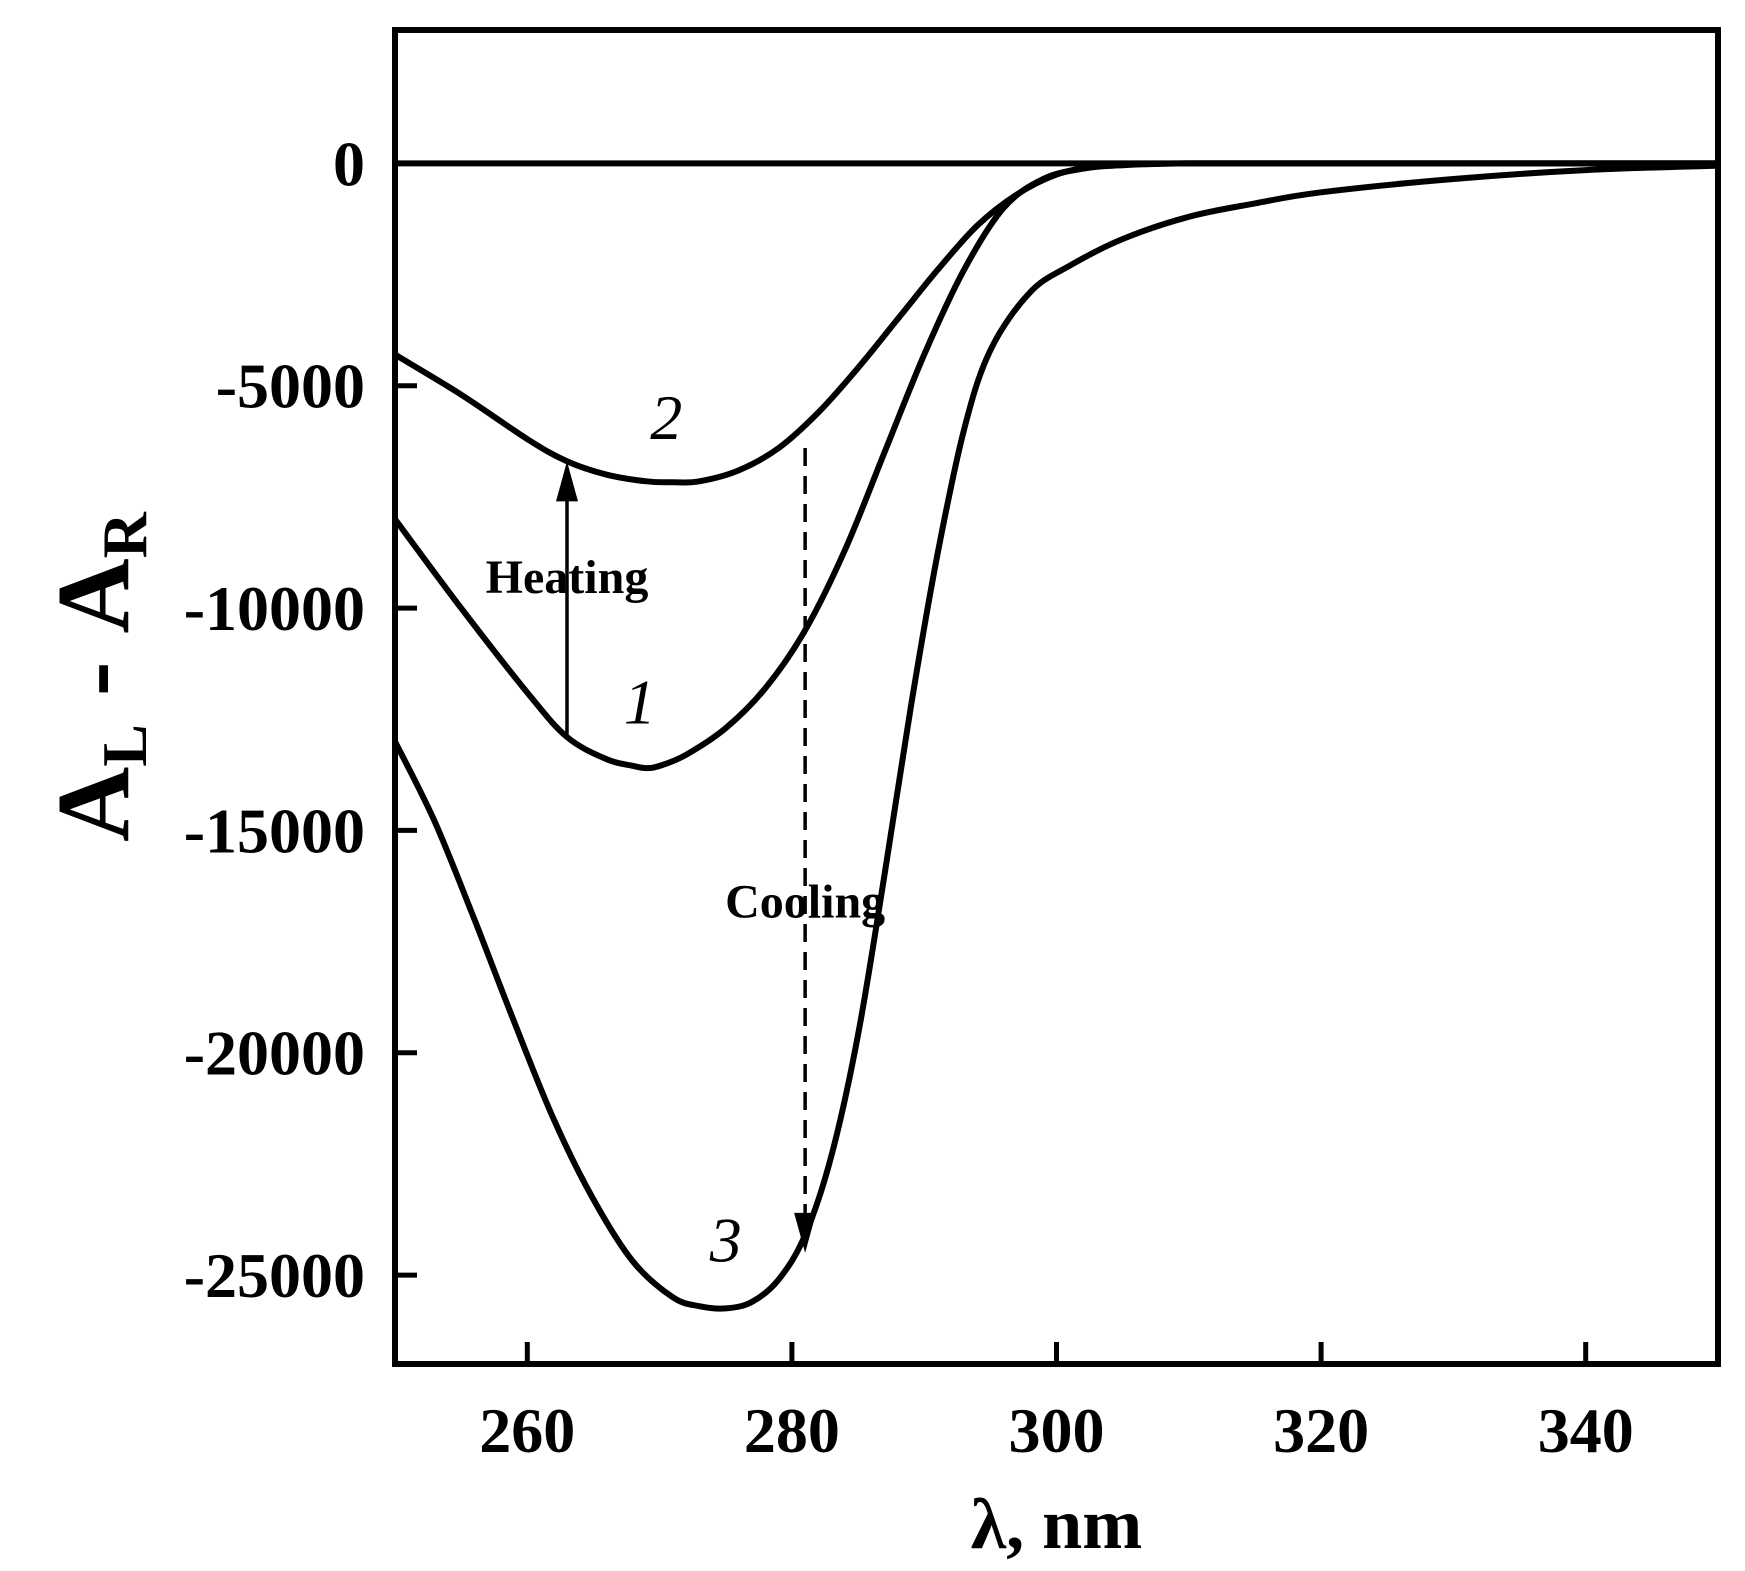 The image size is (1745, 1571). What do you see at coordinates (527, 1430) in the screenshot?
I see `x-tick-label: 260` at bounding box center [527, 1430].